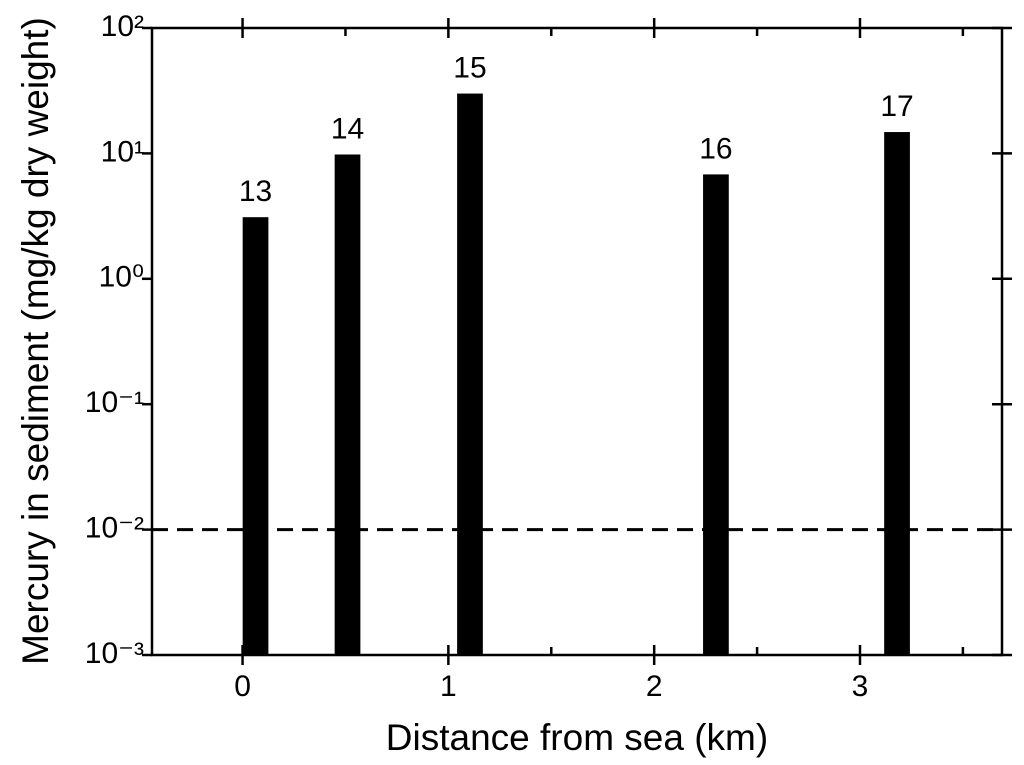 This screenshot has width=1024, height=765. I want to click on y-tick-label: 10⁻², so click(114, 528).